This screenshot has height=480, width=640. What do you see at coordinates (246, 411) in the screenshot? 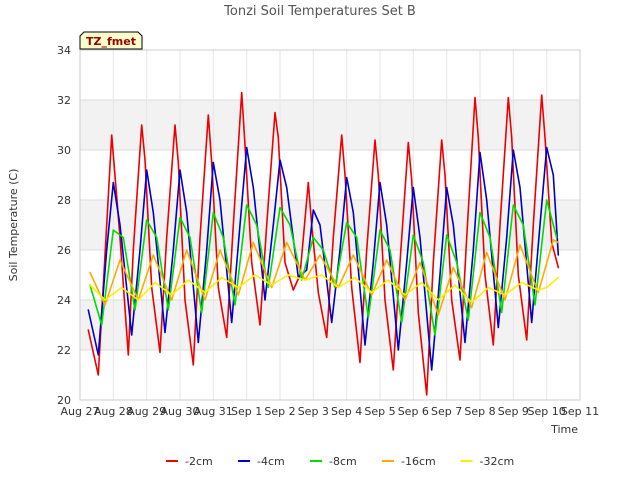
I see `x-tick-label: Sep 1` at bounding box center [246, 411].